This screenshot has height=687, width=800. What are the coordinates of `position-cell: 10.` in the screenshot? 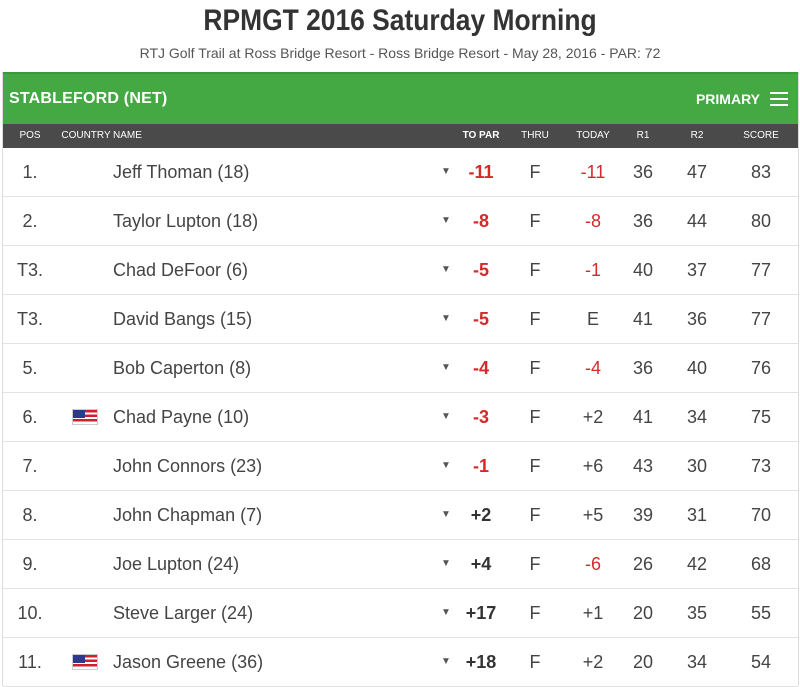 It's located at (30, 613).